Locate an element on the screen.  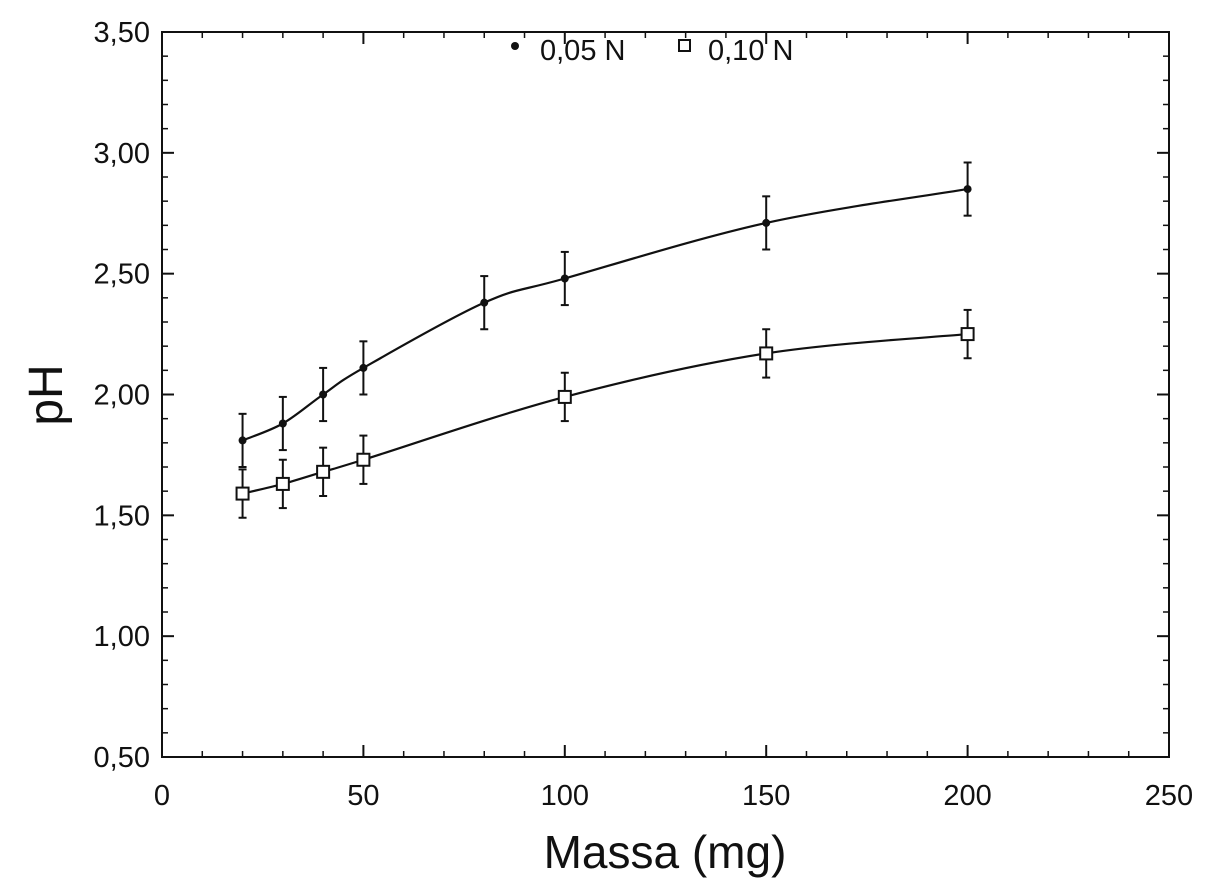
legend: 0,05 N 0,10 N is located at coordinates (652, 51).